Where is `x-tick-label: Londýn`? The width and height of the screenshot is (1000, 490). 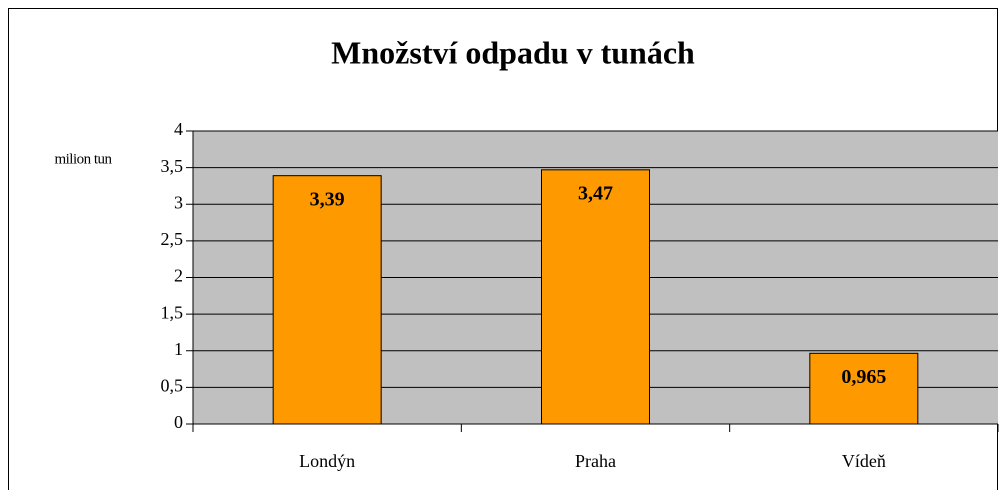 x-tick-label: Londýn is located at coordinates (327, 461).